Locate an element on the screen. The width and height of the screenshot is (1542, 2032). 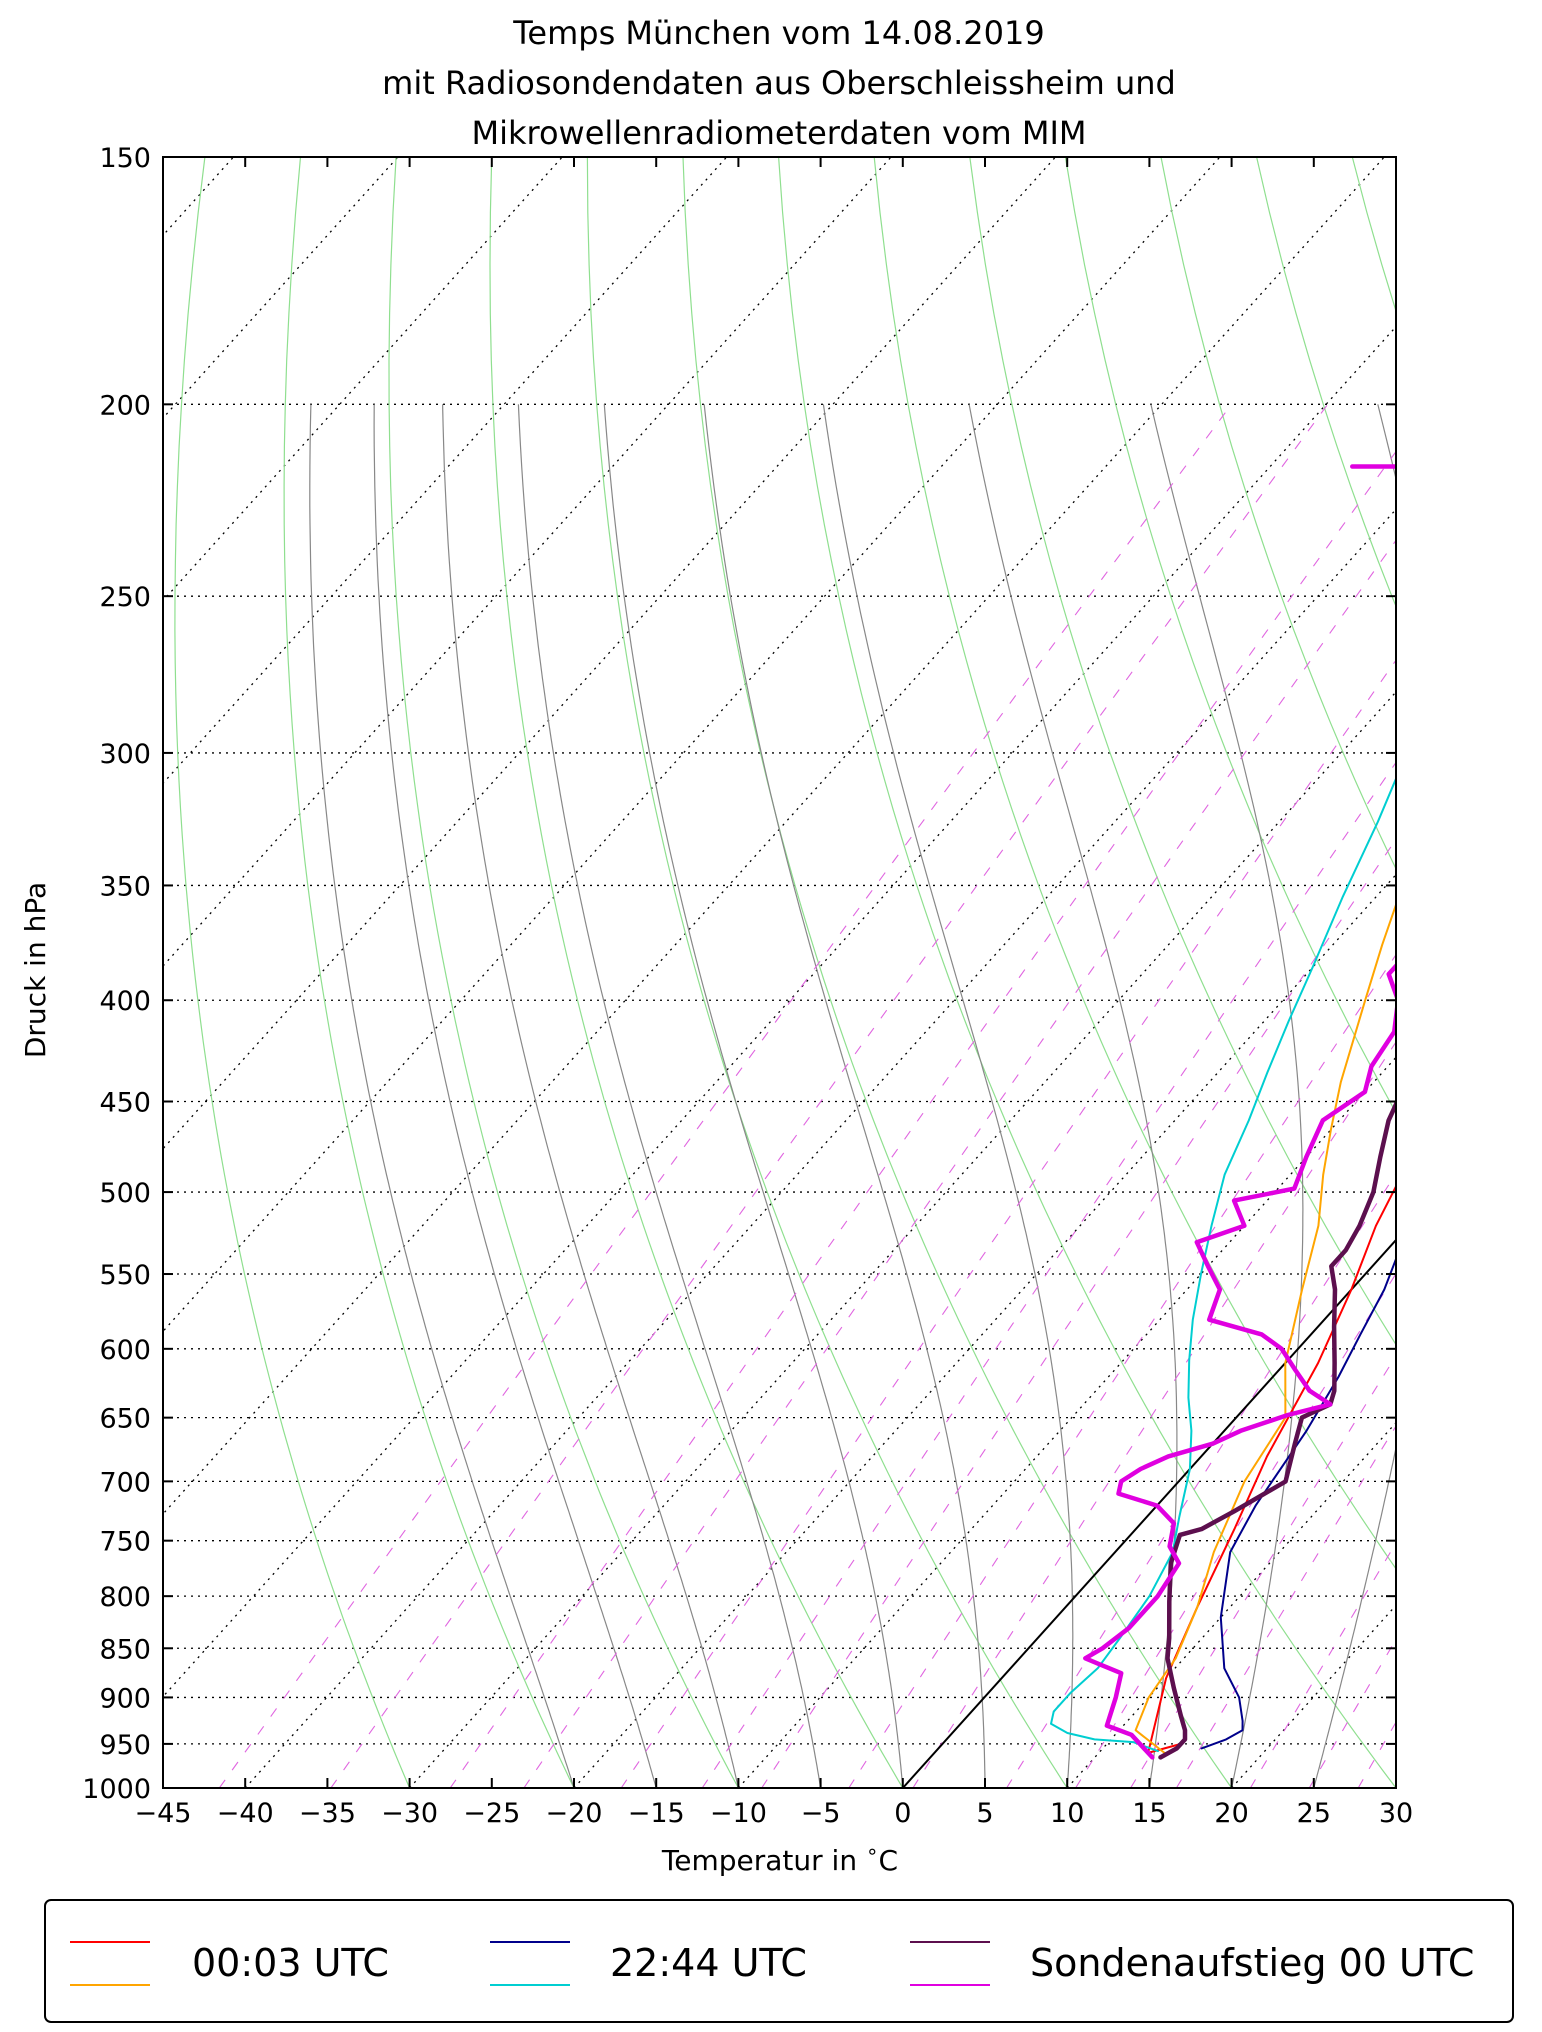
x-tick-label: 25 is located at coordinates (1314, 1813).